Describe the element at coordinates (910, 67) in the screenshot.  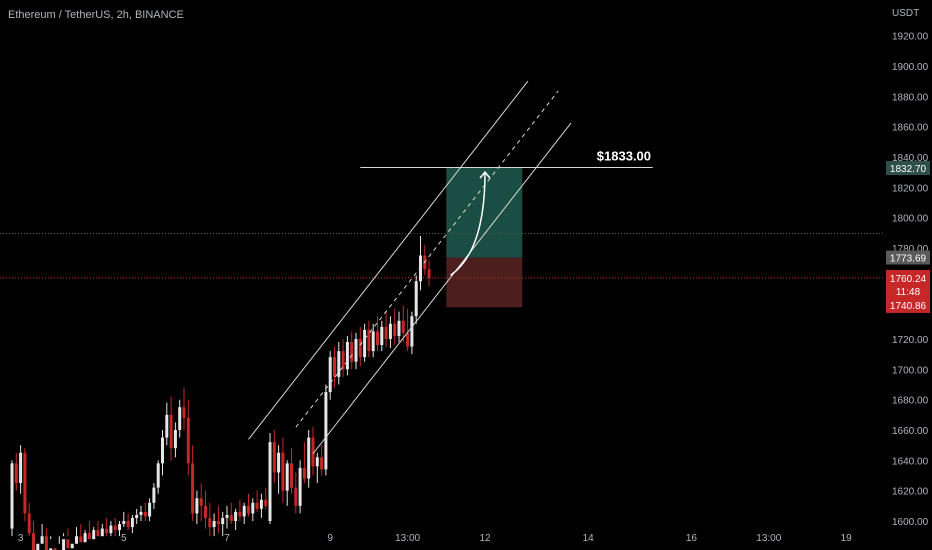
I see `y-tick-label: 1900.00` at that location.